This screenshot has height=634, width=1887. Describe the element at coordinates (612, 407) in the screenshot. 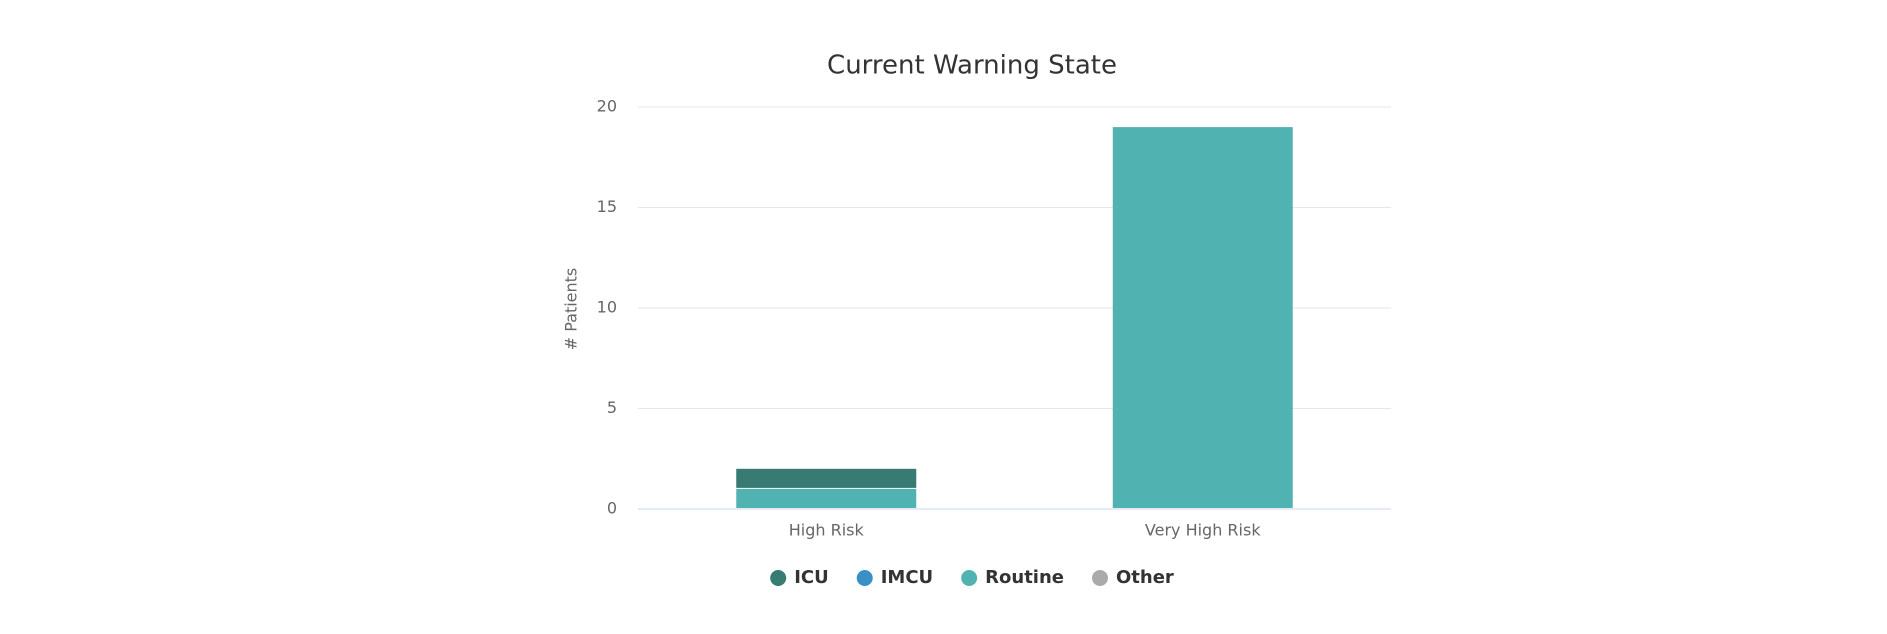

I see `y-tick-label: 5` at that location.